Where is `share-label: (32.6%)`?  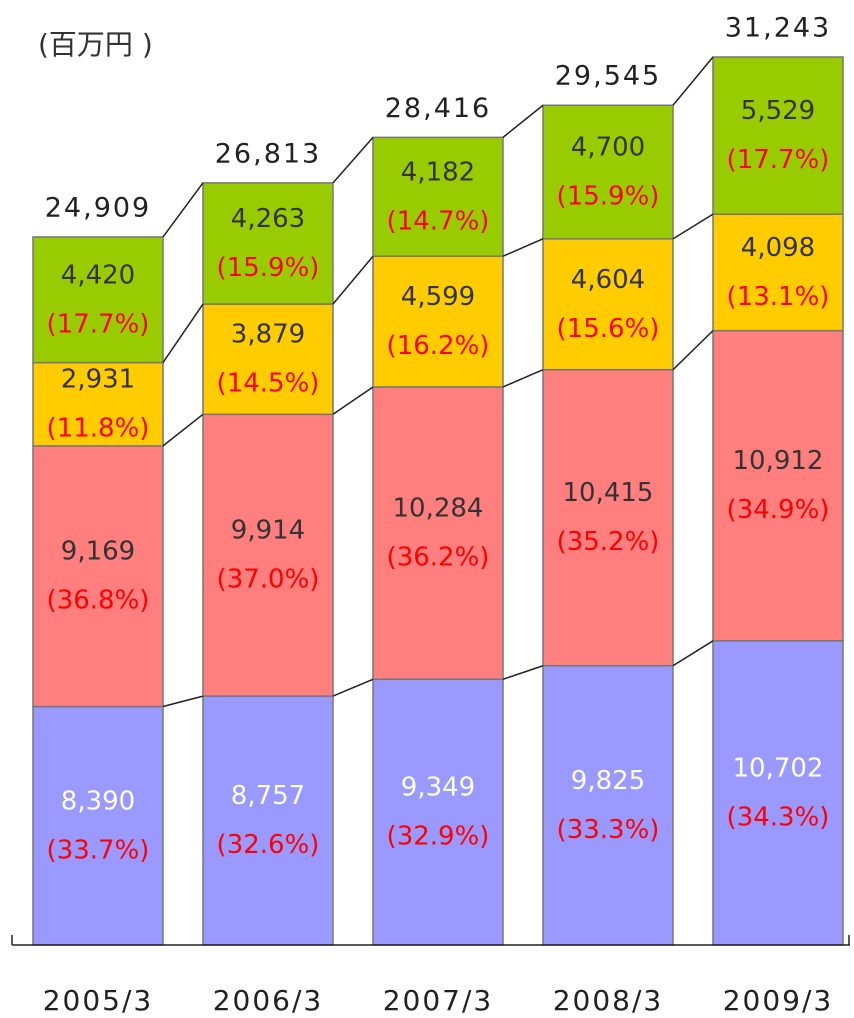
share-label: (32.6%) is located at coordinates (268, 845).